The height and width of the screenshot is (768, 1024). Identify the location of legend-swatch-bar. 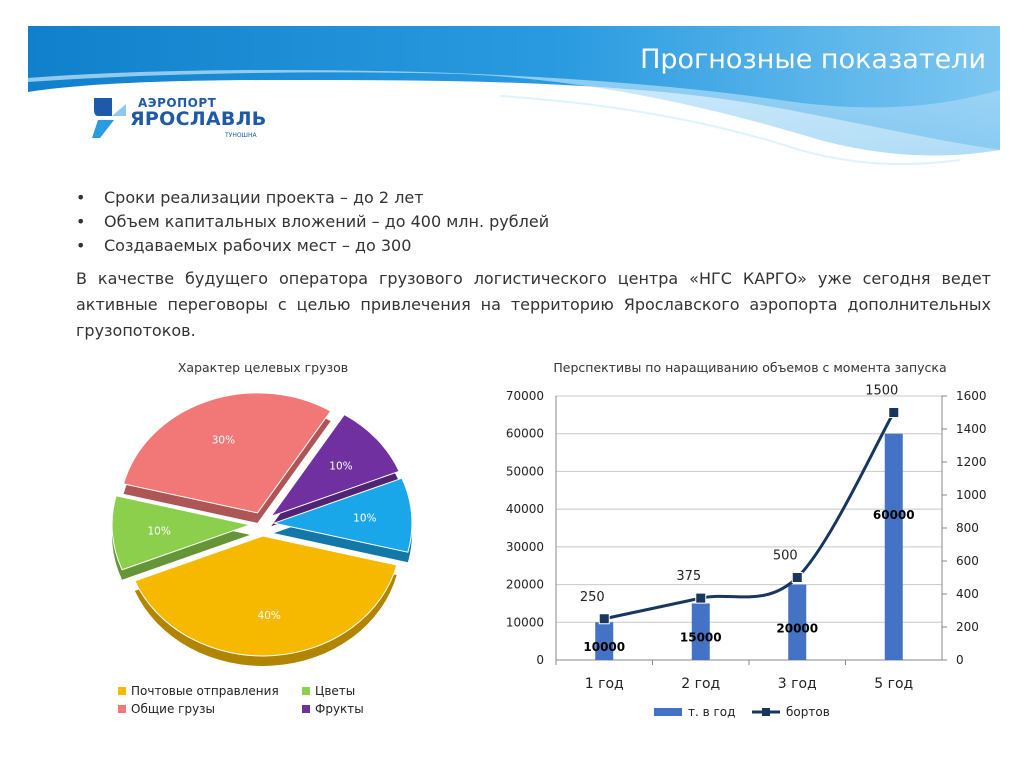
(668, 712).